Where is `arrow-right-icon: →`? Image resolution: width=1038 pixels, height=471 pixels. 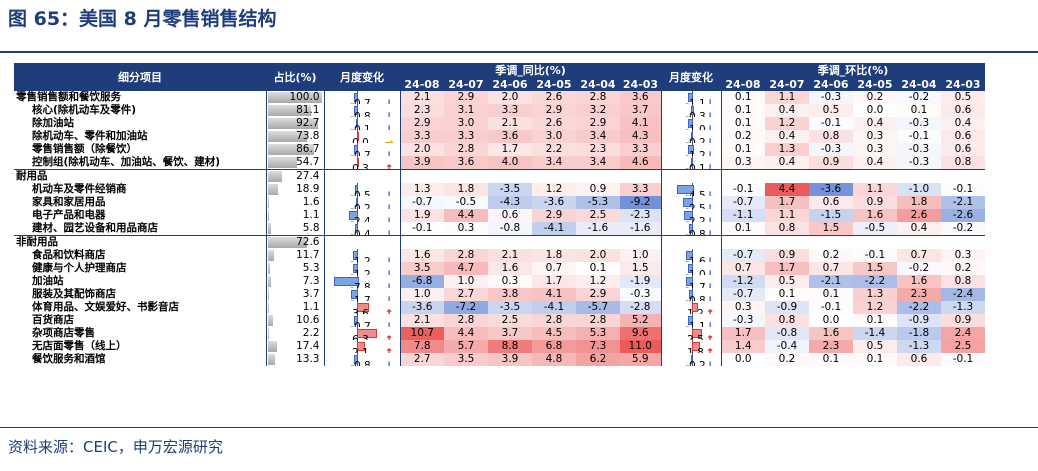 arrow-right-icon: → is located at coordinates (389, 140).